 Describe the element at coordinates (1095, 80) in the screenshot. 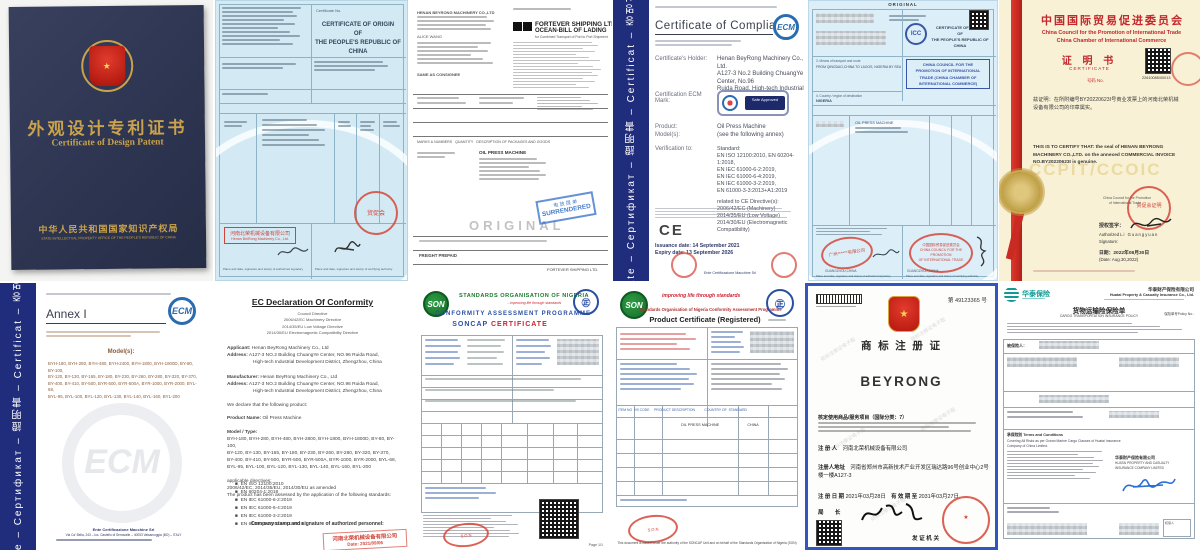

I see `no-label: 号码 No.` at that location.